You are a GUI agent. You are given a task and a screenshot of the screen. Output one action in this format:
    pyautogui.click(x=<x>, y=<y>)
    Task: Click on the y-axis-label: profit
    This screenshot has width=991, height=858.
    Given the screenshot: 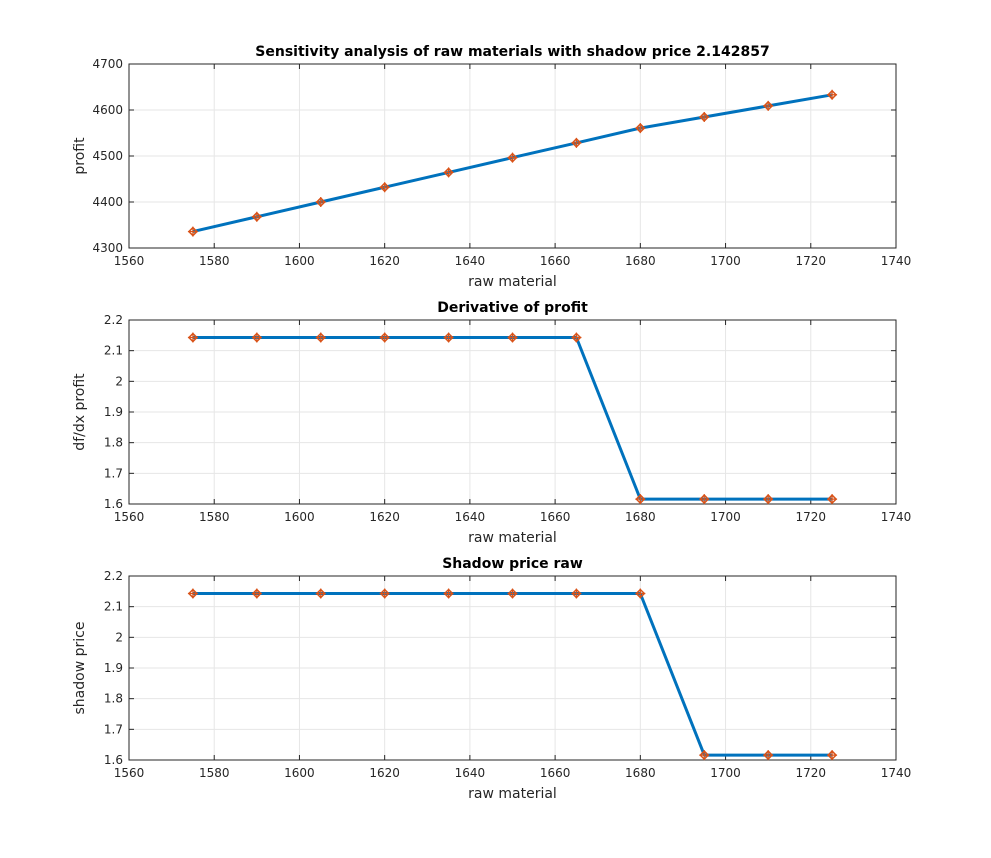 What is the action you would take?
    pyautogui.click(x=80, y=156)
    